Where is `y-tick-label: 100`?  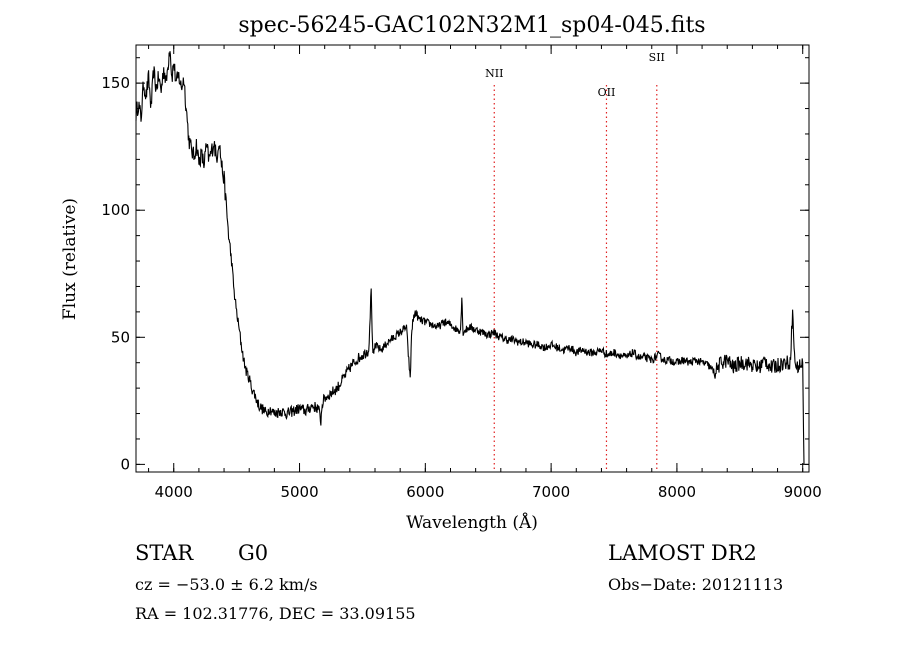
y-tick-label: 100 is located at coordinates (115, 210).